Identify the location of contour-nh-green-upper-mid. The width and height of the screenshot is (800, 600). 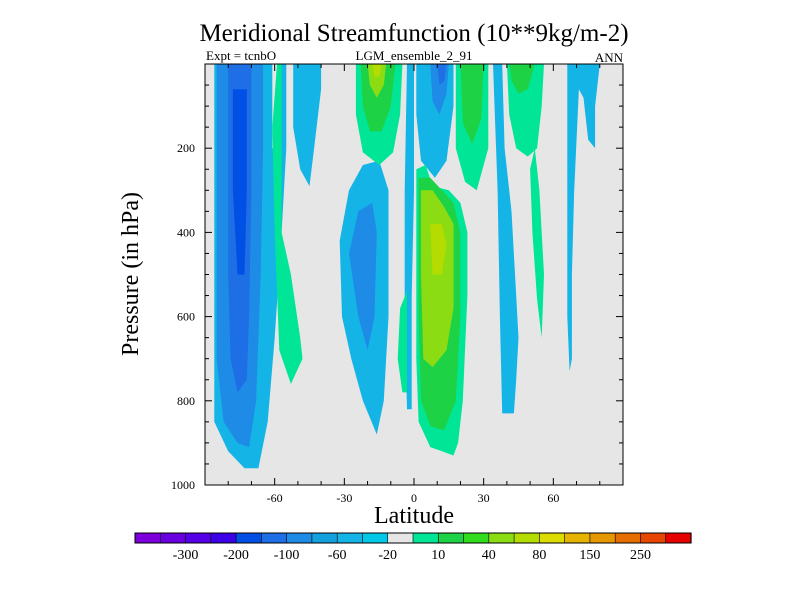
(472, 104).